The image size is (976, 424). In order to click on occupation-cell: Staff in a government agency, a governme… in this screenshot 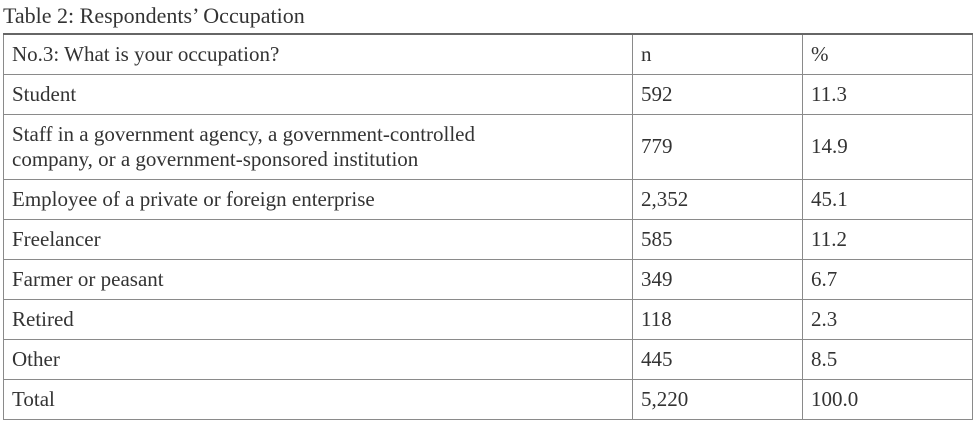, I will do `click(318, 146)`.